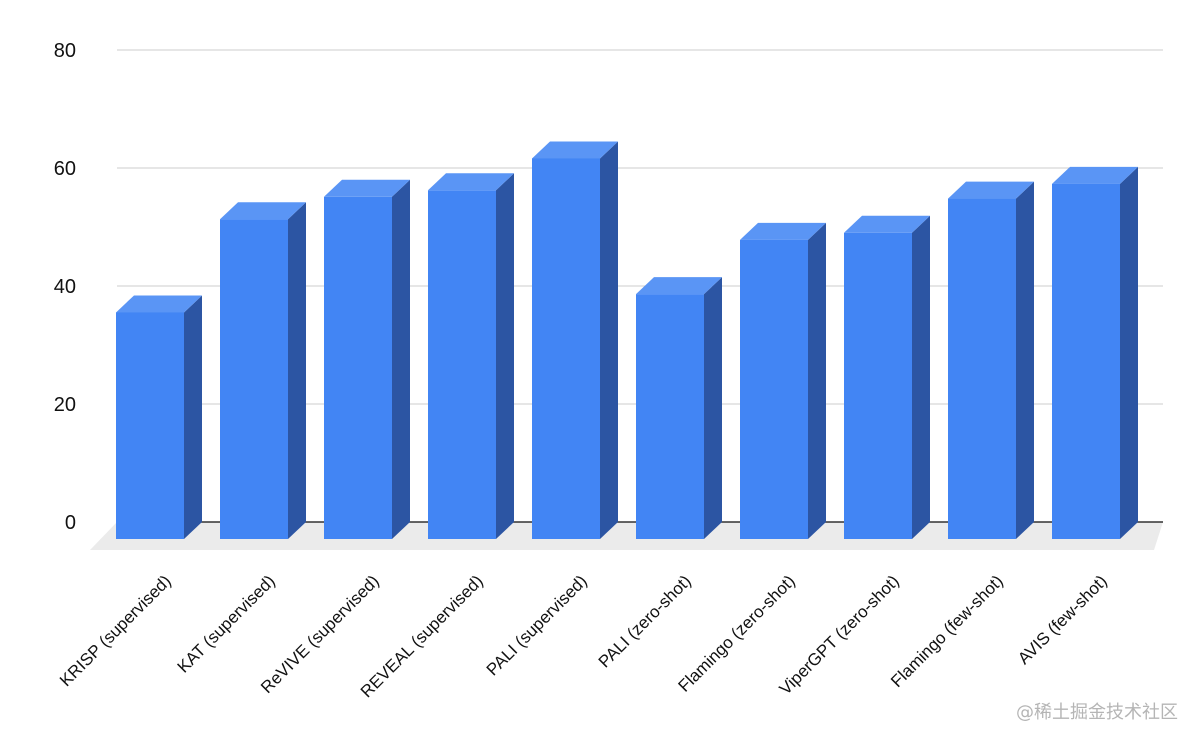  I want to click on x-tick-label: PALI (zero-shot), so click(645, 621).